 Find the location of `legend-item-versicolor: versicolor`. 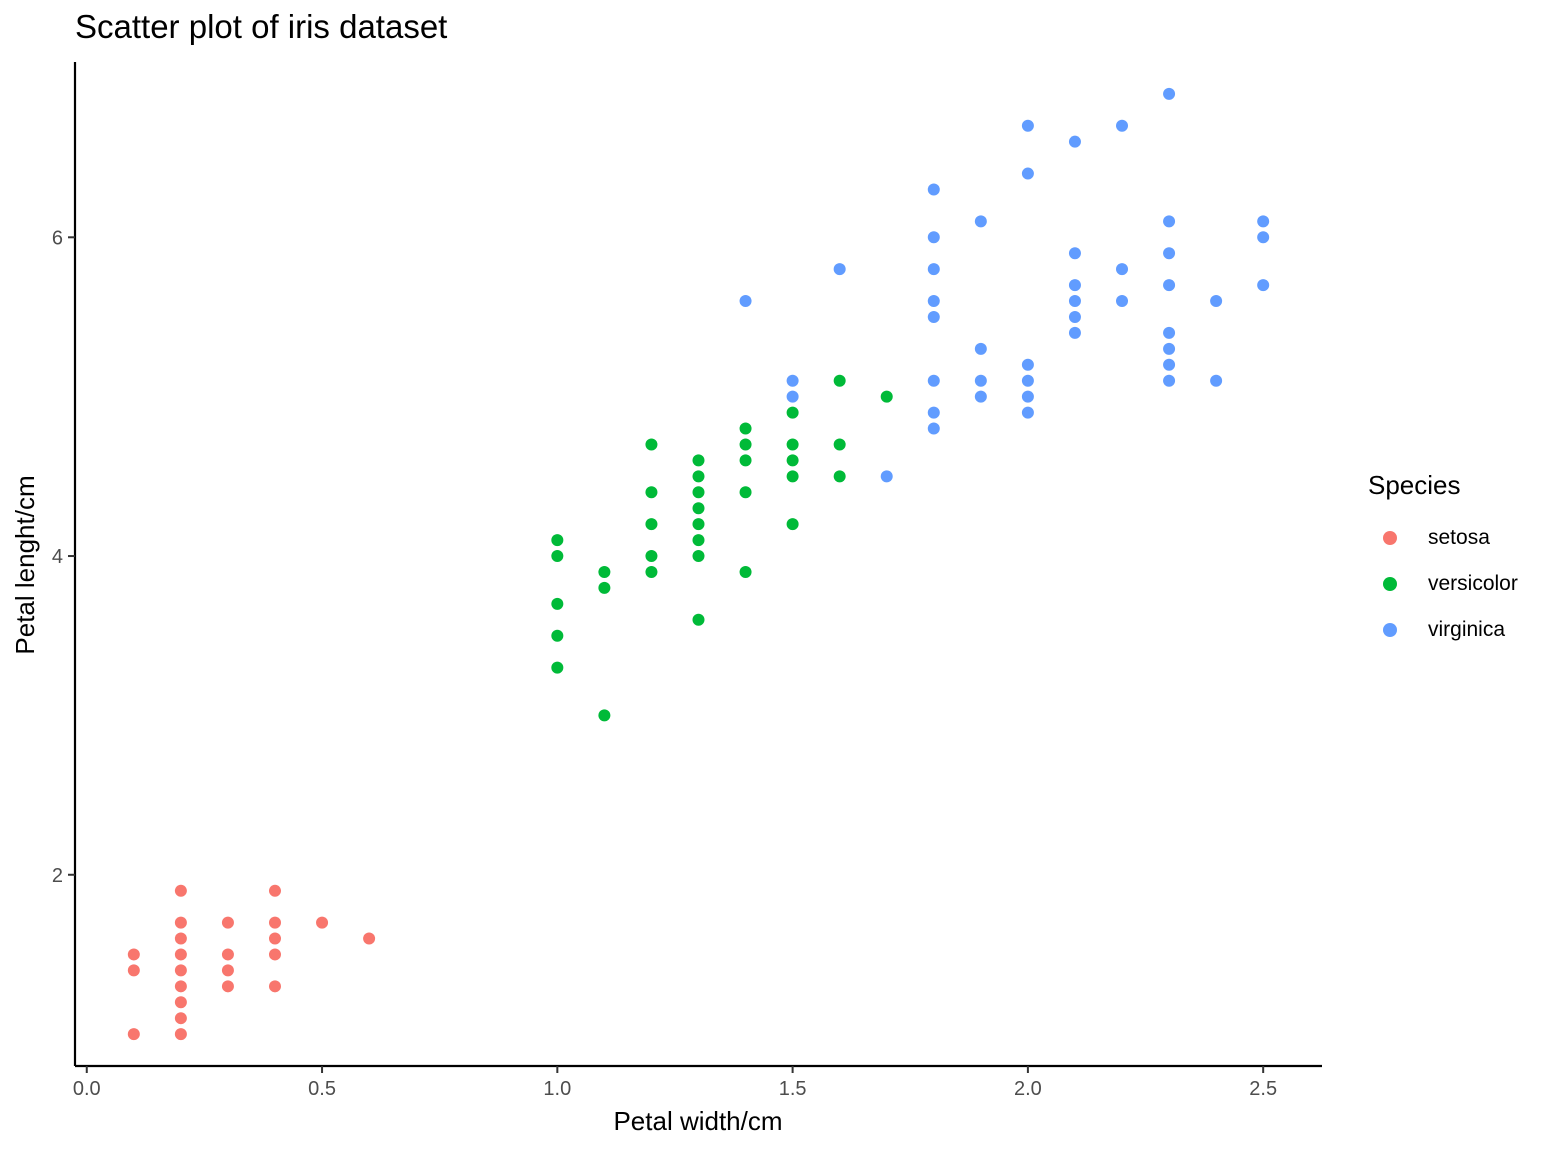

legend-item-versicolor: versicolor is located at coordinates (1443, 584).